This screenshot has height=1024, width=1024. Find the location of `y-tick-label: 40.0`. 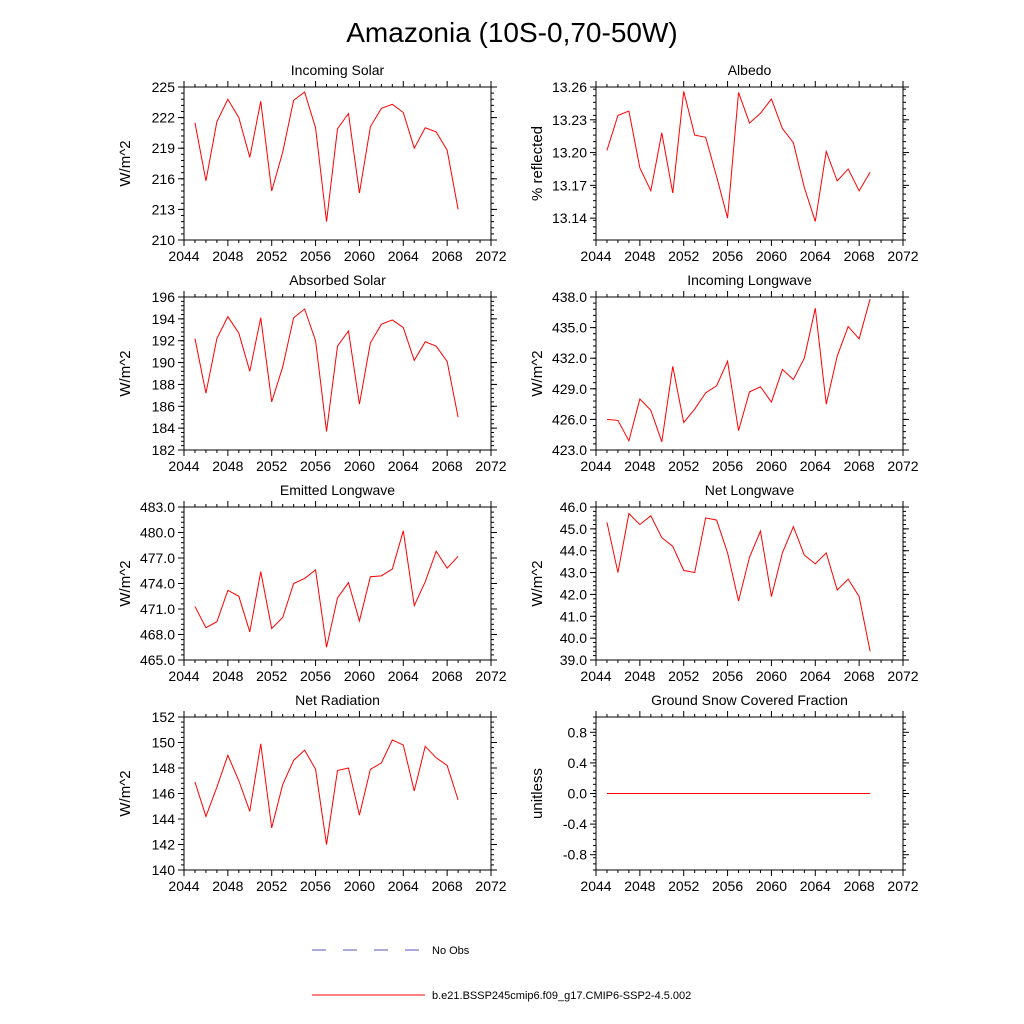

y-tick-label: 40.0 is located at coordinates (573, 638).